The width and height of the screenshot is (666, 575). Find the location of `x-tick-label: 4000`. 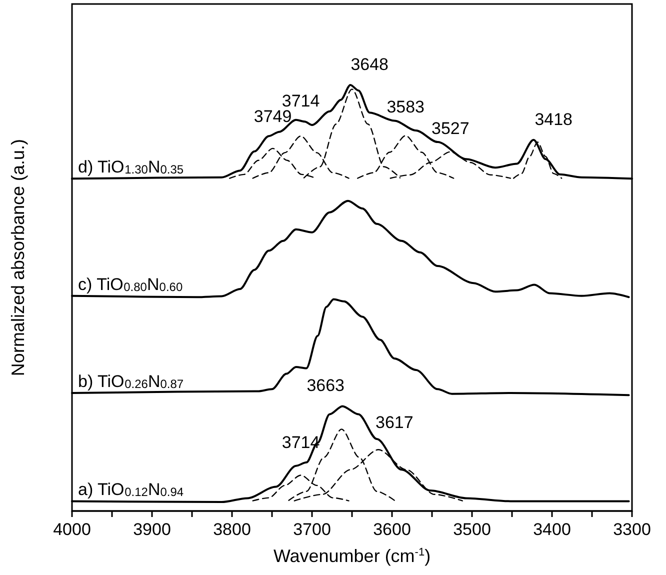

x-tick-label: 4000 is located at coordinates (72, 529).